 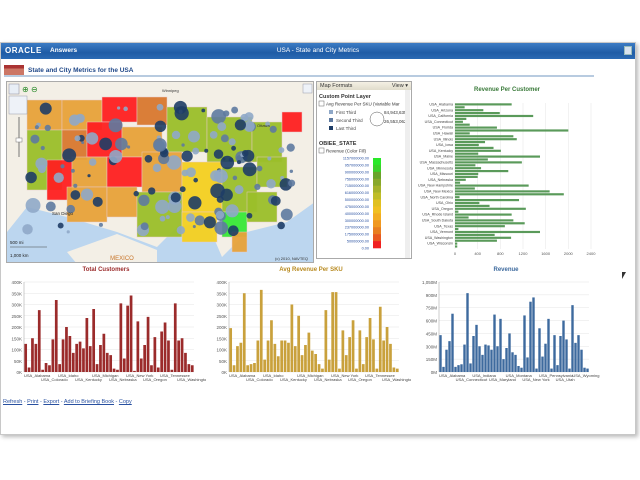 What do you see at coordinates (51, 402) in the screenshot?
I see `export-link: Export` at bounding box center [51, 402].